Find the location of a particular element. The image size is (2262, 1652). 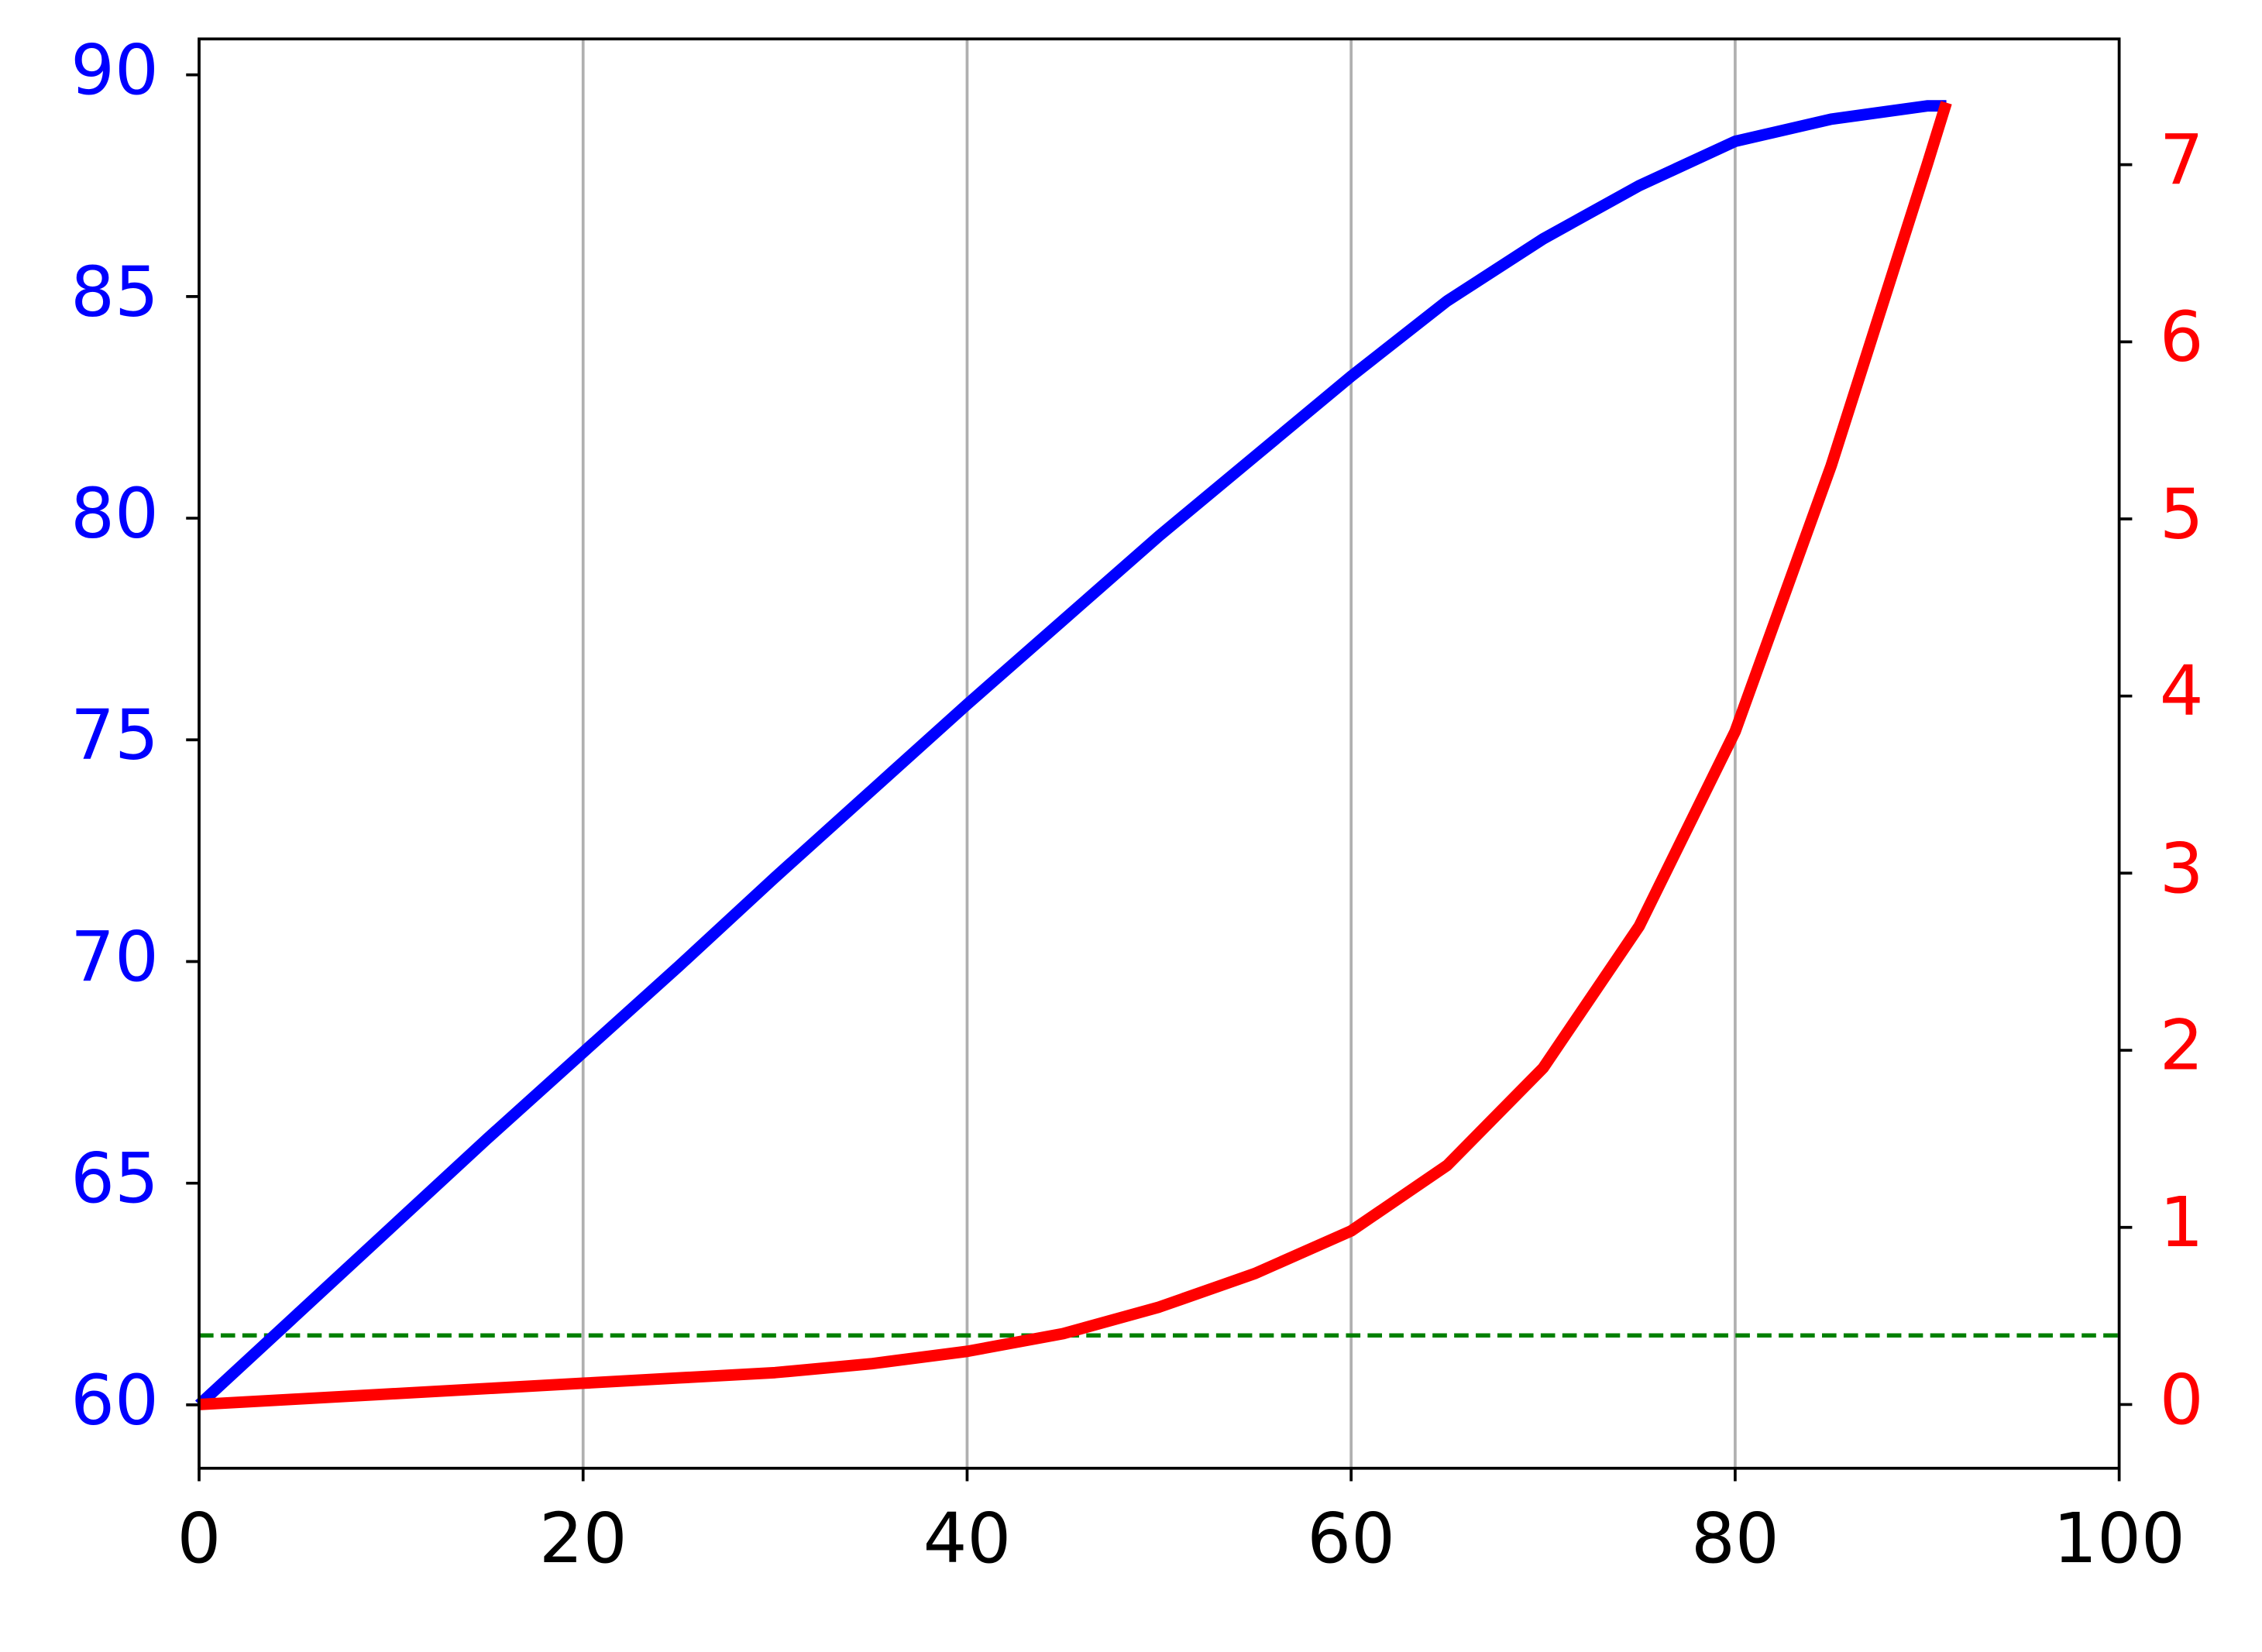

y2-tick-label: 5 is located at coordinates (2182, 514).